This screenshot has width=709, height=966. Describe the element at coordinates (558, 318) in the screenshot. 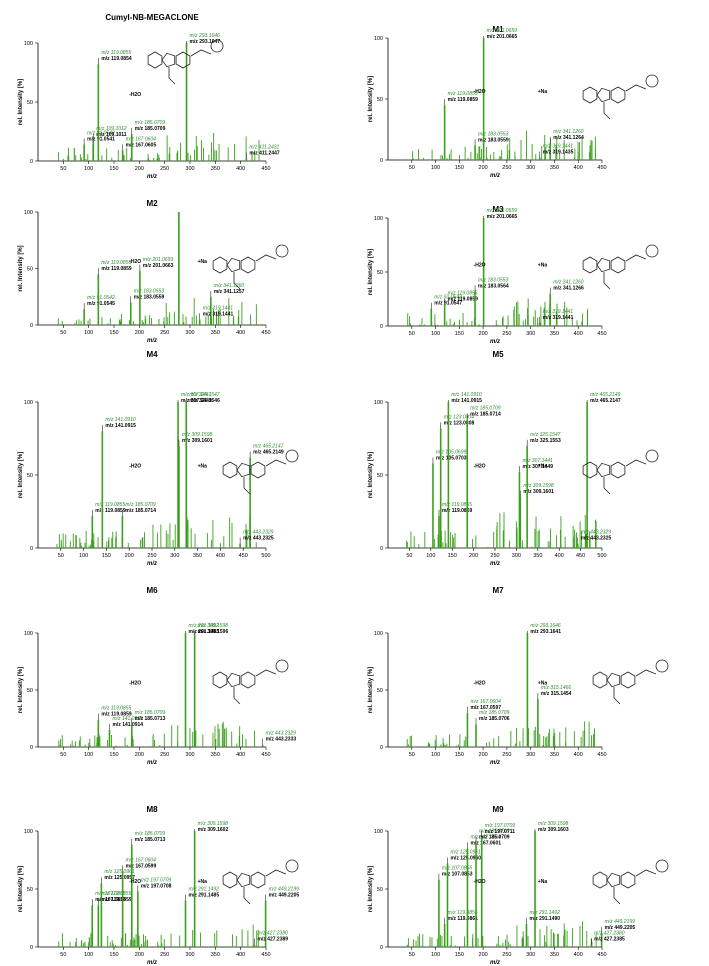

I see `peak-label-experimental: m/z 319.1441` at that location.